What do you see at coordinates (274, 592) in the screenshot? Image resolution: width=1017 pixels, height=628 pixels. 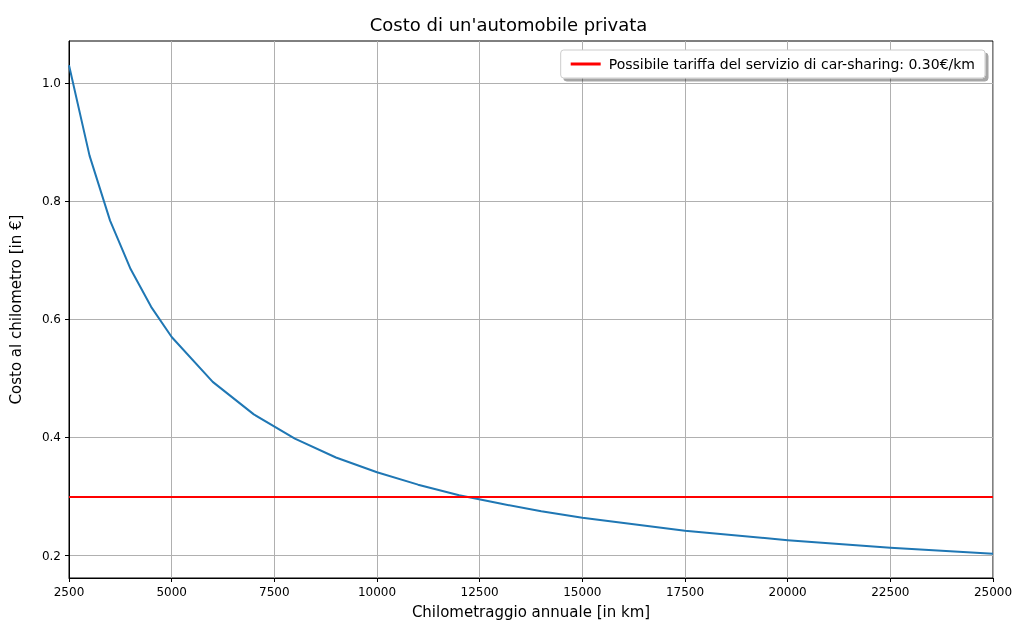 I see `x-tick-label: 7500` at bounding box center [274, 592].